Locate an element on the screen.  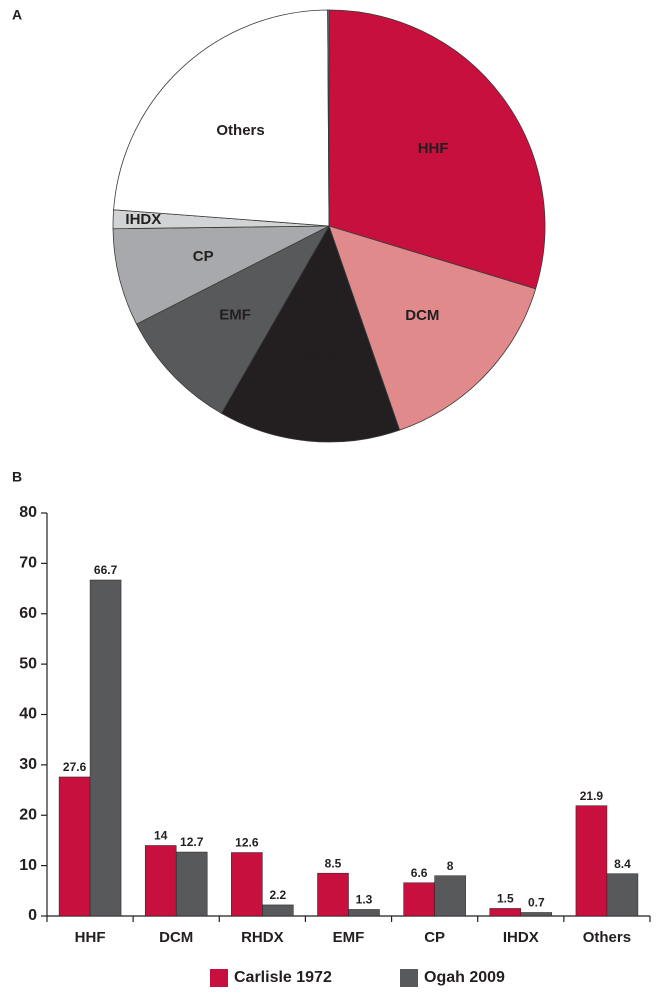
value-label: 12.6 is located at coordinates (247, 843).